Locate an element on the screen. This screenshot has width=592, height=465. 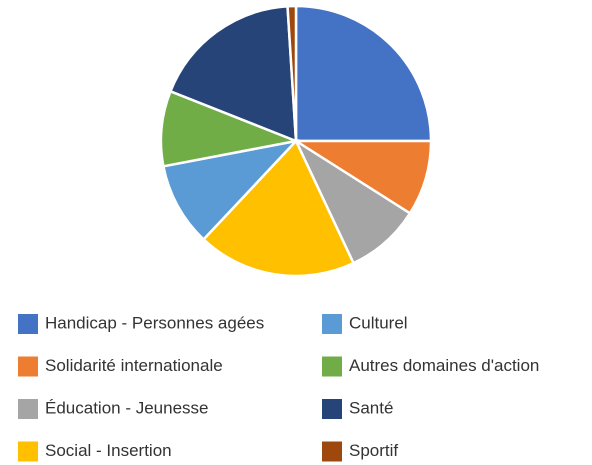
legend-label: Social - Insertion is located at coordinates (108, 450).